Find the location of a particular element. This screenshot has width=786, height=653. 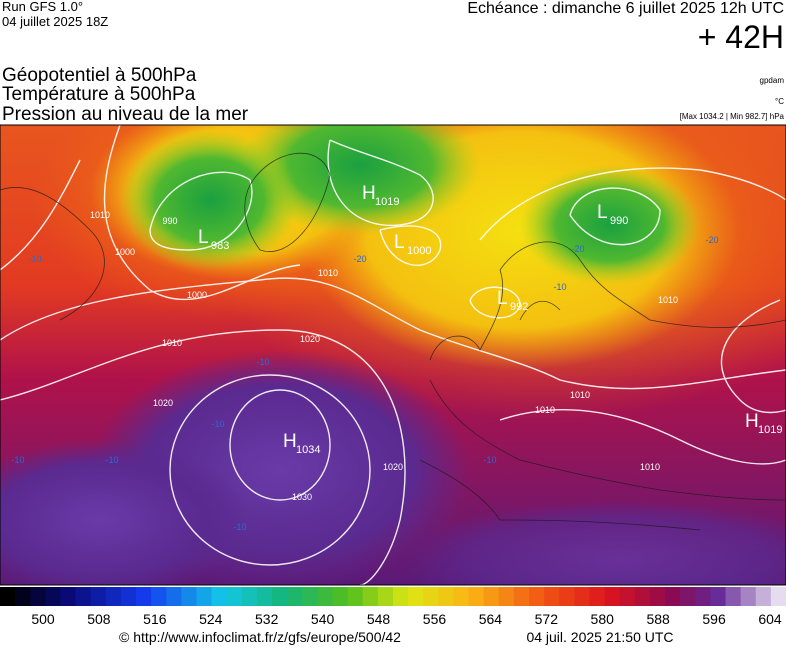

colorbar-label: 532 is located at coordinates (267, 619).